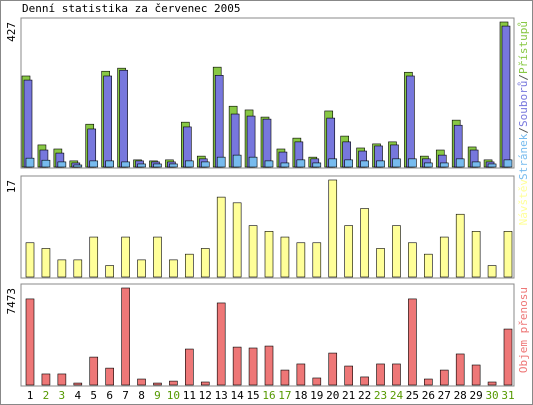 The height and width of the screenshot is (405, 533). I want to click on y-tick-label: 427, so click(11, 32).